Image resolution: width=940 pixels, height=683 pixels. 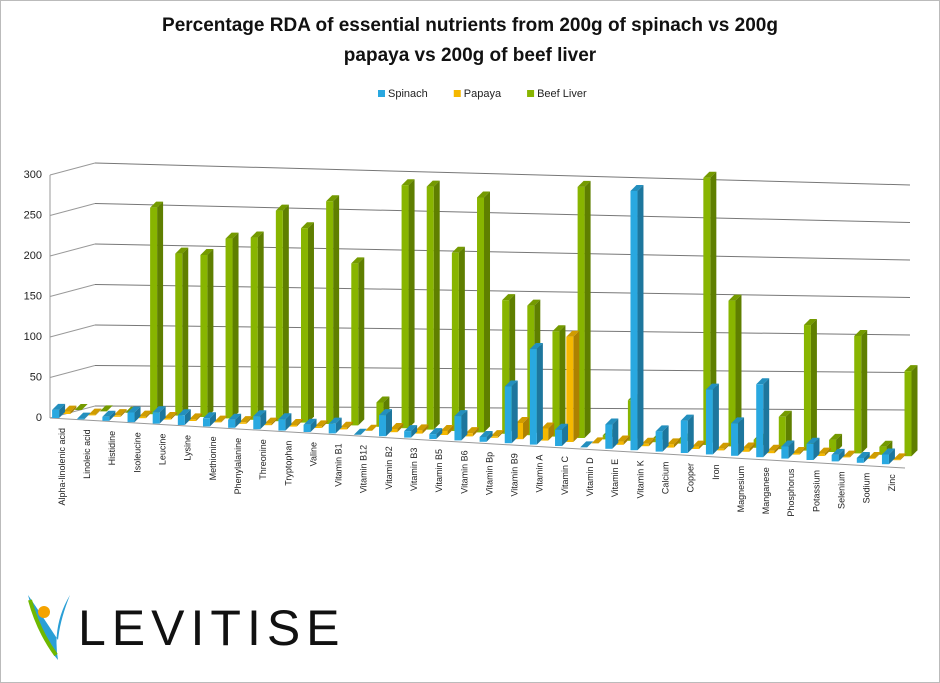 What do you see at coordinates (665, 478) in the screenshot?
I see `x-tick-label: Calcium` at bounding box center [665, 478].